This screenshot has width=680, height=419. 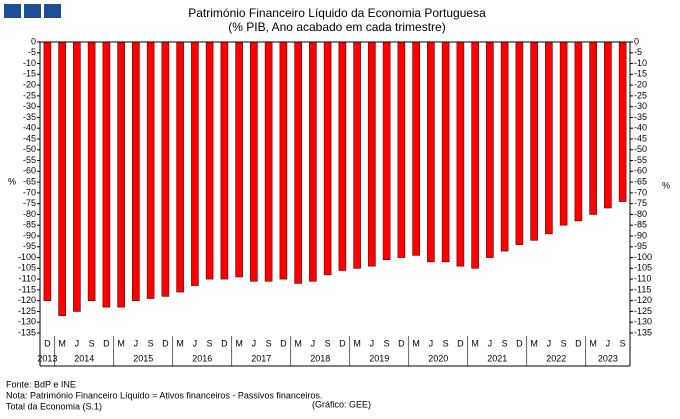 I want to click on year-label: 2020, so click(x=438, y=358).